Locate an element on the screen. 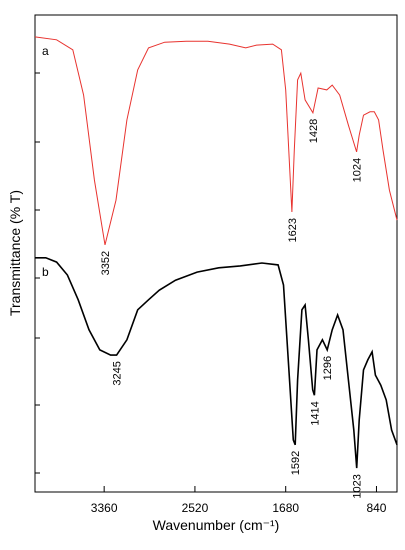 The height and width of the screenshot is (550, 405). x-tick-label: 840 is located at coordinates (376, 508).